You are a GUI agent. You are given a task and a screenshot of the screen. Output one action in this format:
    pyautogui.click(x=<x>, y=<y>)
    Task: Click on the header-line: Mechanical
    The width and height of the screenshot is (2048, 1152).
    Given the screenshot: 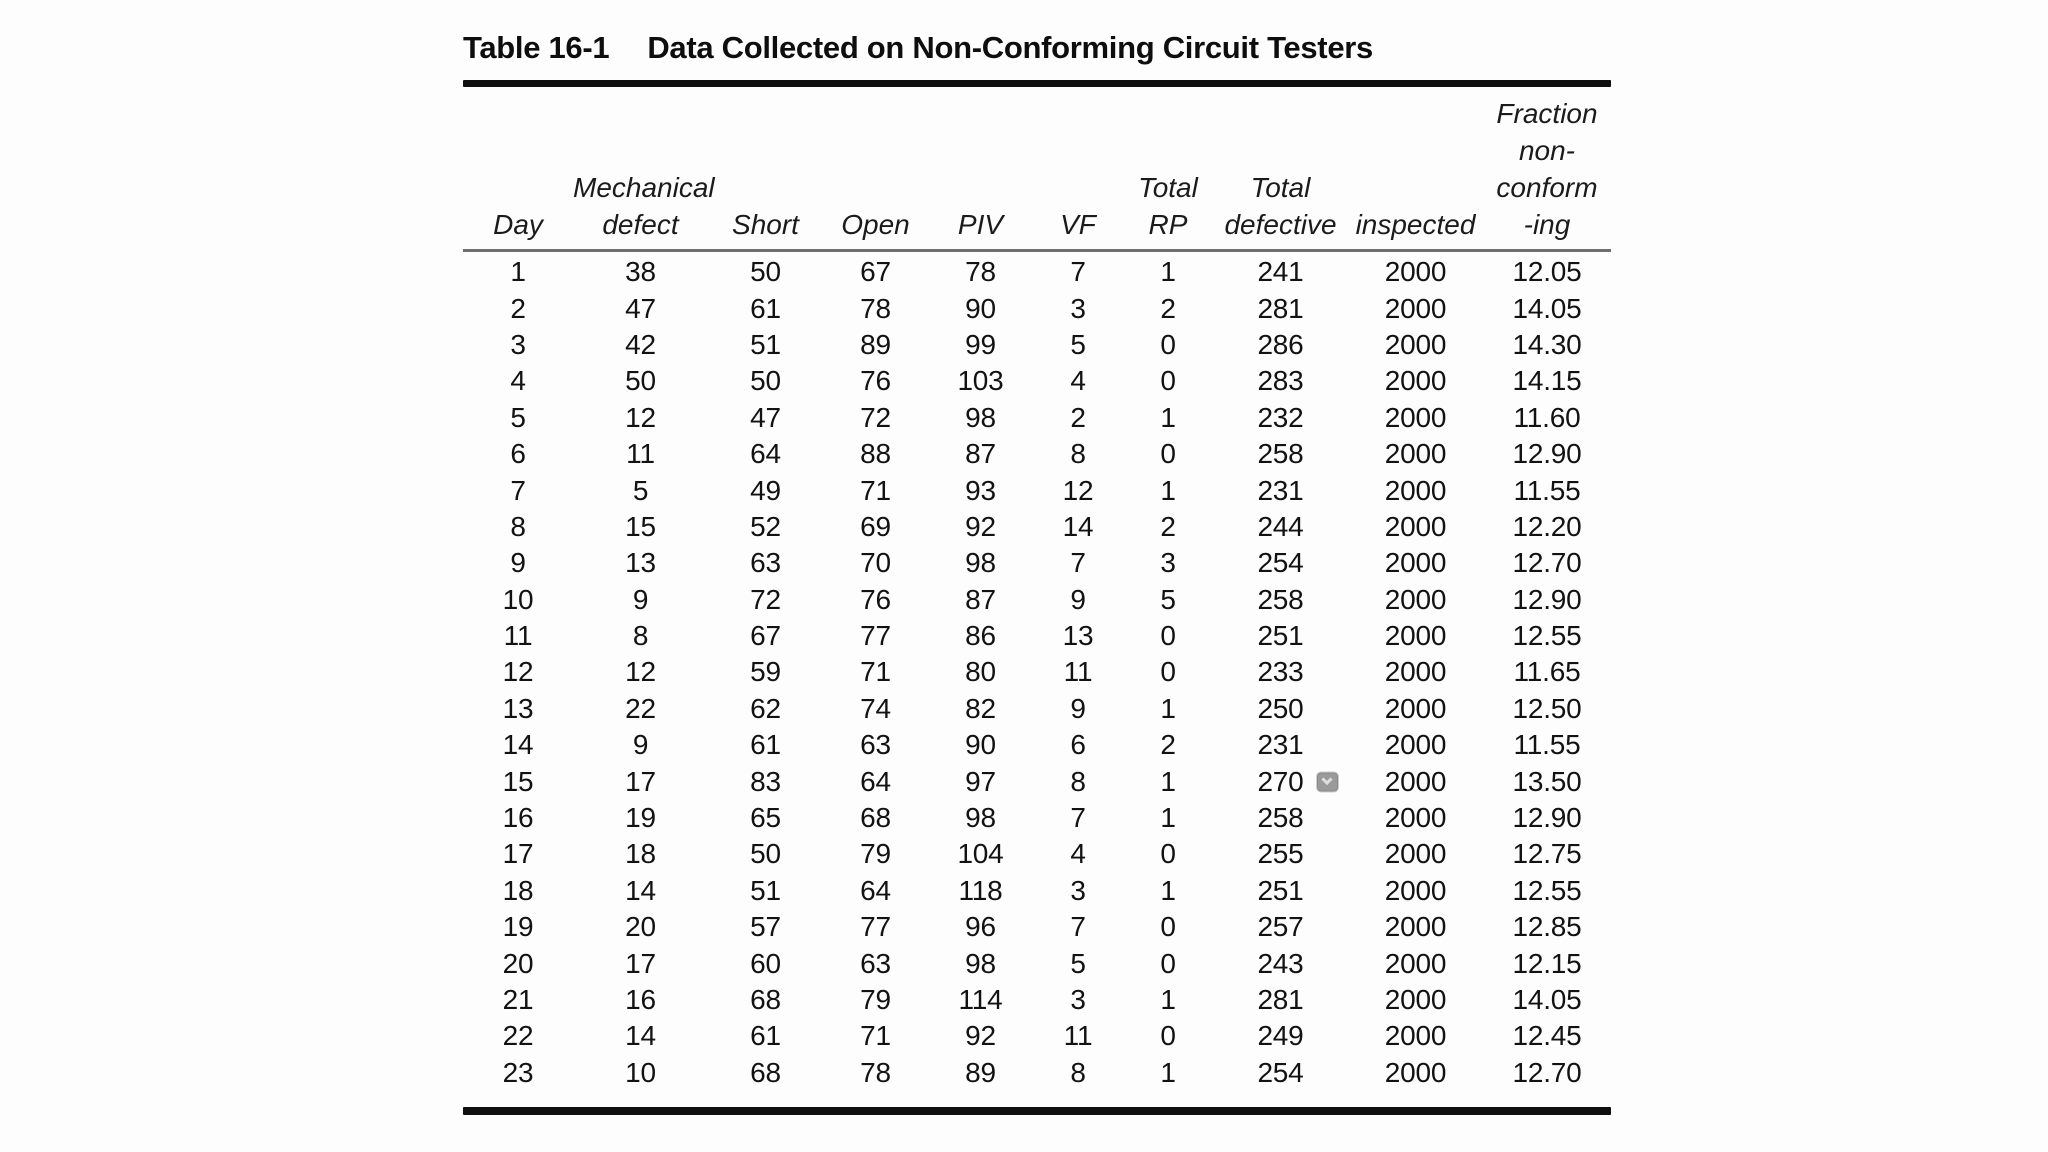 What is the action you would take?
    pyautogui.click(x=644, y=187)
    